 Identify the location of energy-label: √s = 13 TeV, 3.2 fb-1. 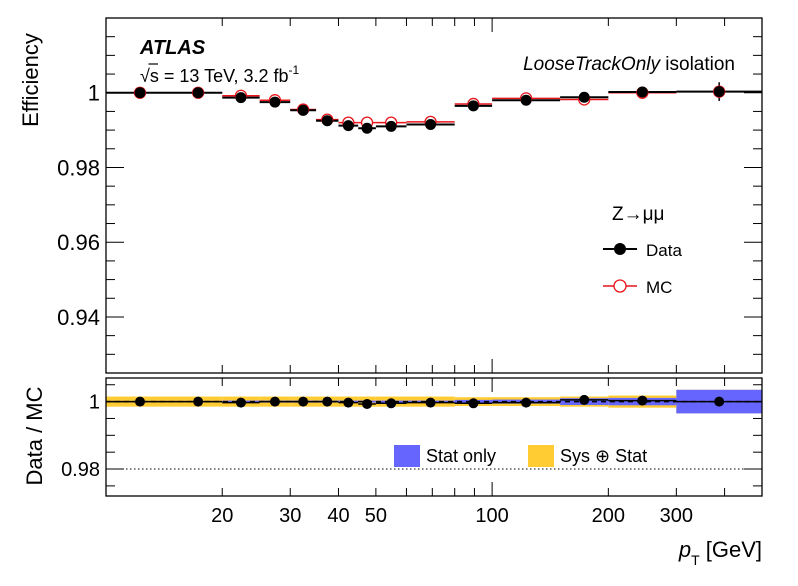
(219, 74).